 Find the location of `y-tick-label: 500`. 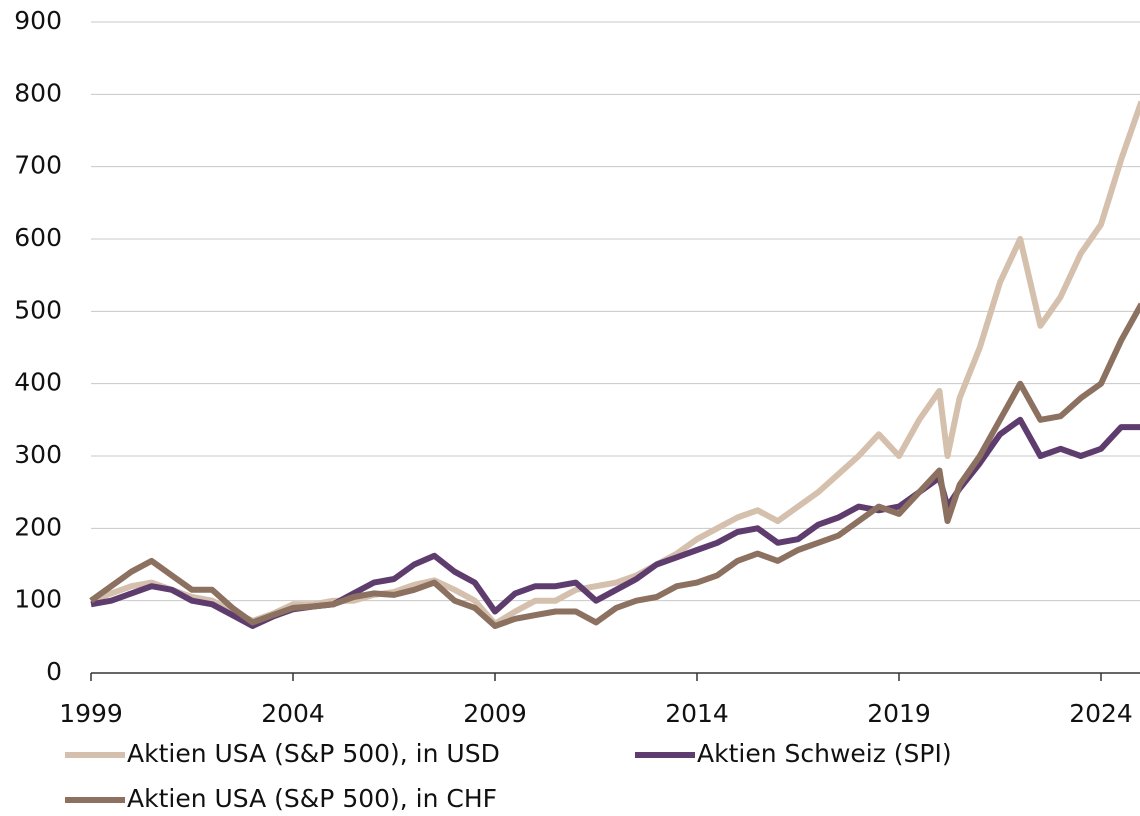

y-tick-label: 500 is located at coordinates (38, 309).